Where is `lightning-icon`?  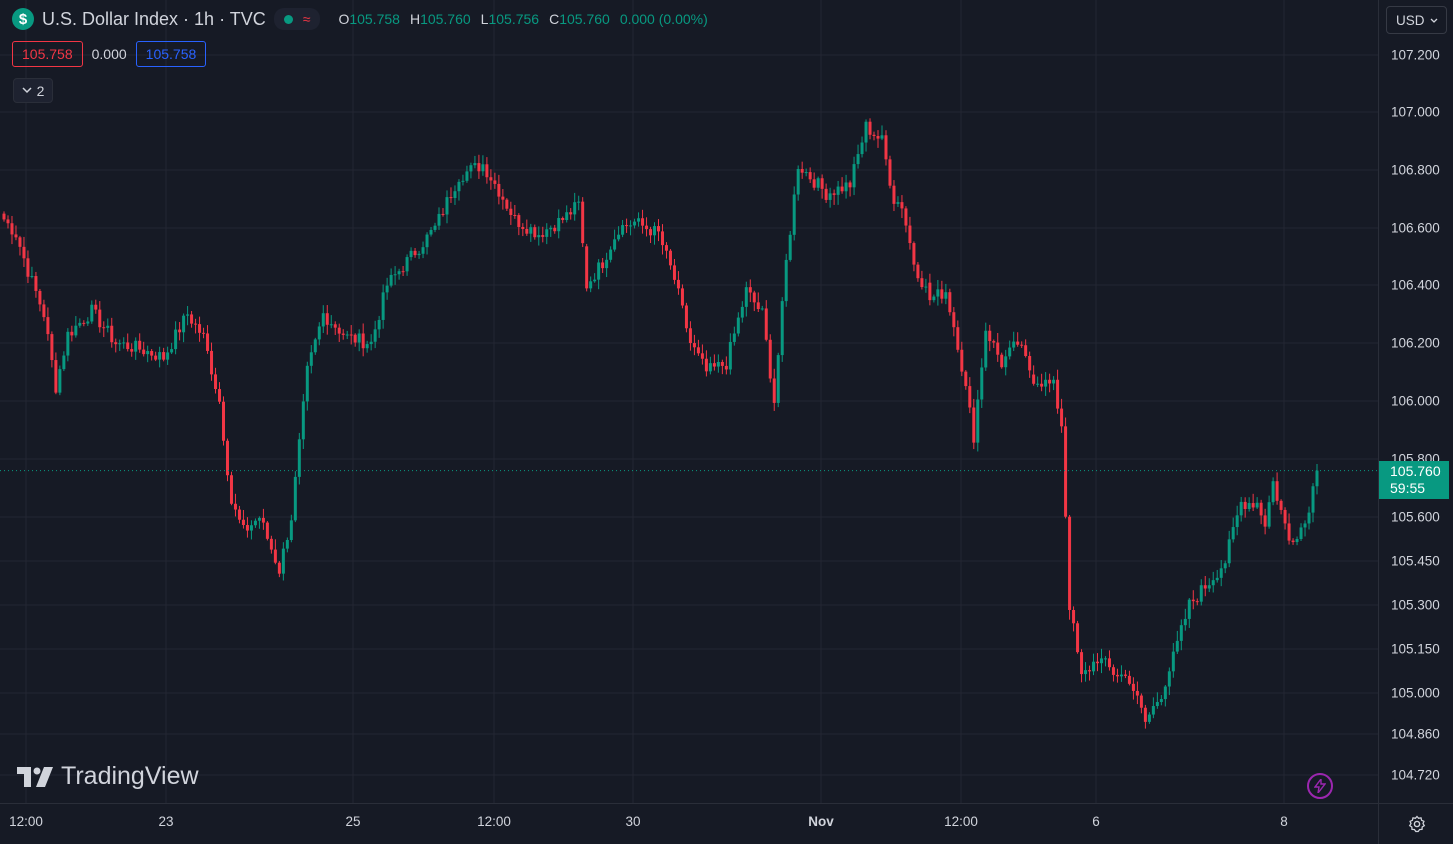
lightning-icon is located at coordinates (1320, 786).